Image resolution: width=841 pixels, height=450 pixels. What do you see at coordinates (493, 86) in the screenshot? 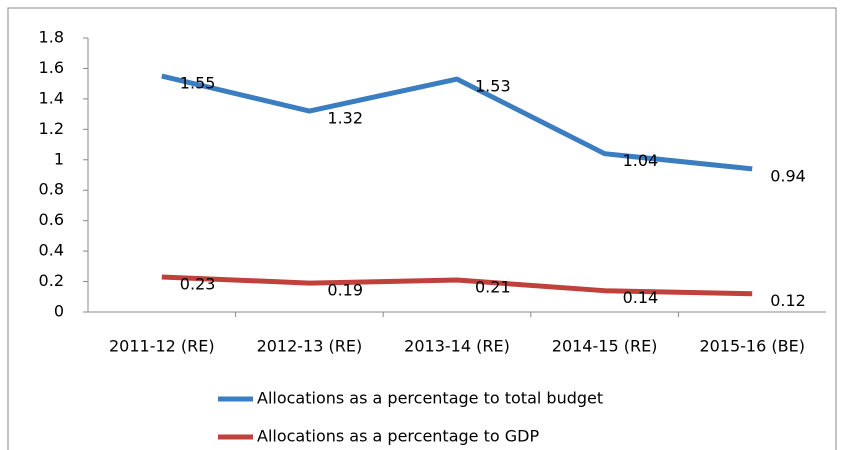
I see `data-label: 1.53` at bounding box center [493, 86].